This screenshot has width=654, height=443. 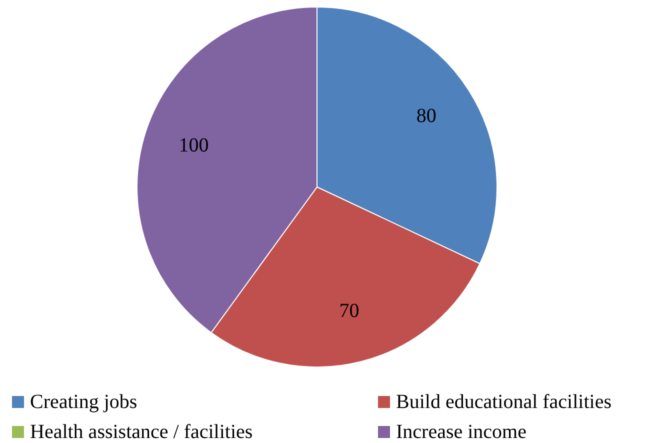 What do you see at coordinates (141, 432) in the screenshot?
I see `legend-label: Health assistance / facilities` at bounding box center [141, 432].